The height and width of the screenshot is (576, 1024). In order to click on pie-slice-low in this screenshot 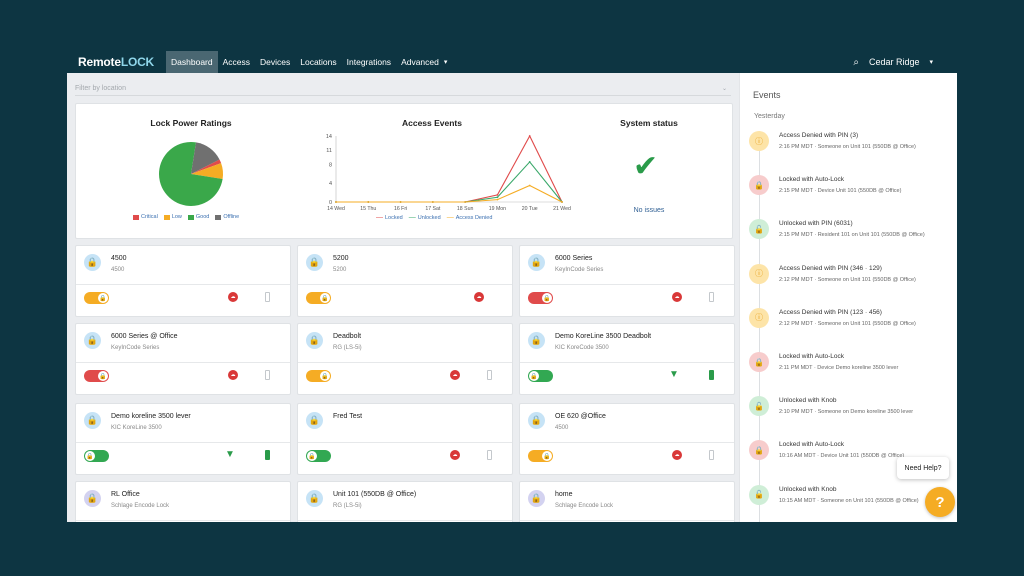, I will do `click(207, 171)`.